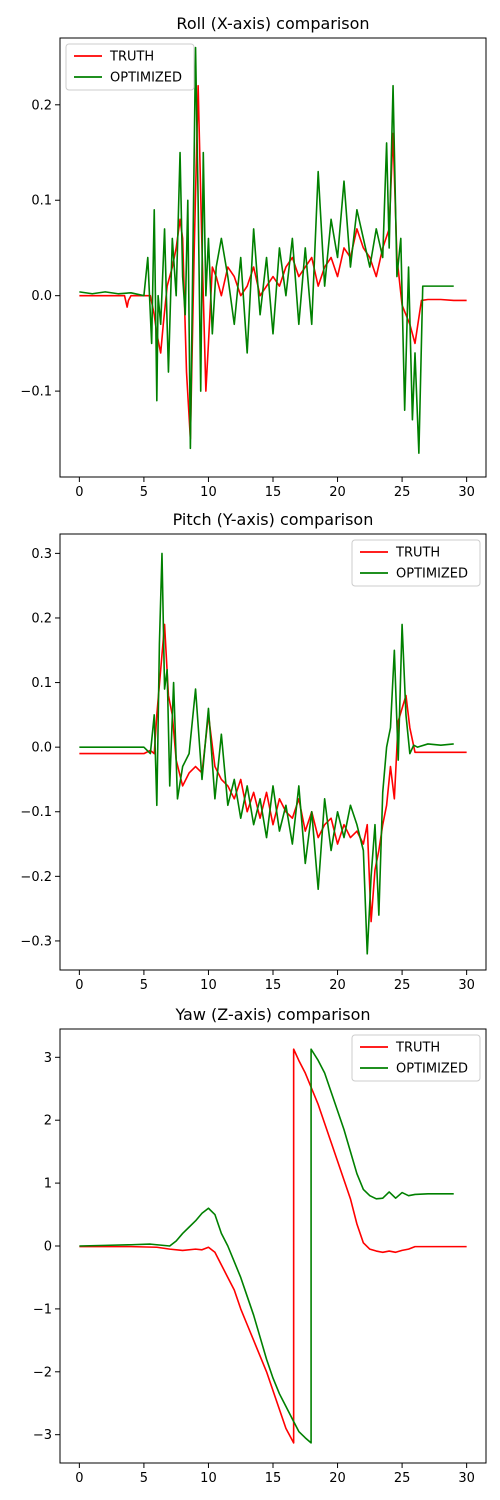  Describe the element at coordinates (48, 1058) in the screenshot. I see `y-tick-label: 3` at that location.